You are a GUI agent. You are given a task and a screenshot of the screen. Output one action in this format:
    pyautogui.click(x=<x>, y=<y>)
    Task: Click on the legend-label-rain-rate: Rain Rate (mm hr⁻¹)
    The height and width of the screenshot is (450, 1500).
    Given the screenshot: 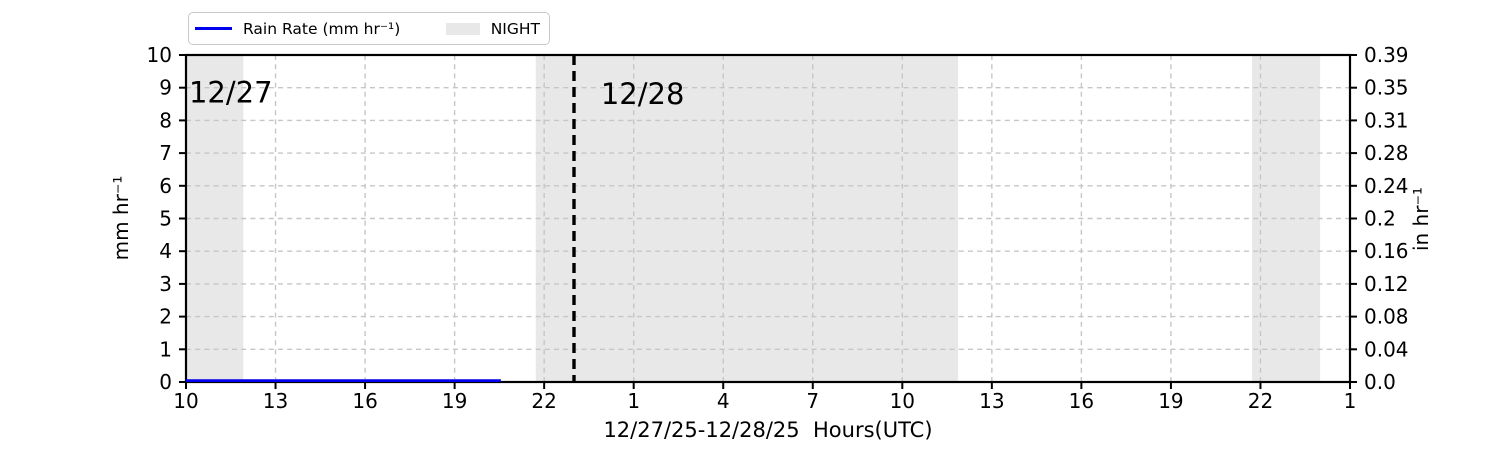 What is the action you would take?
    pyautogui.click(x=322, y=28)
    